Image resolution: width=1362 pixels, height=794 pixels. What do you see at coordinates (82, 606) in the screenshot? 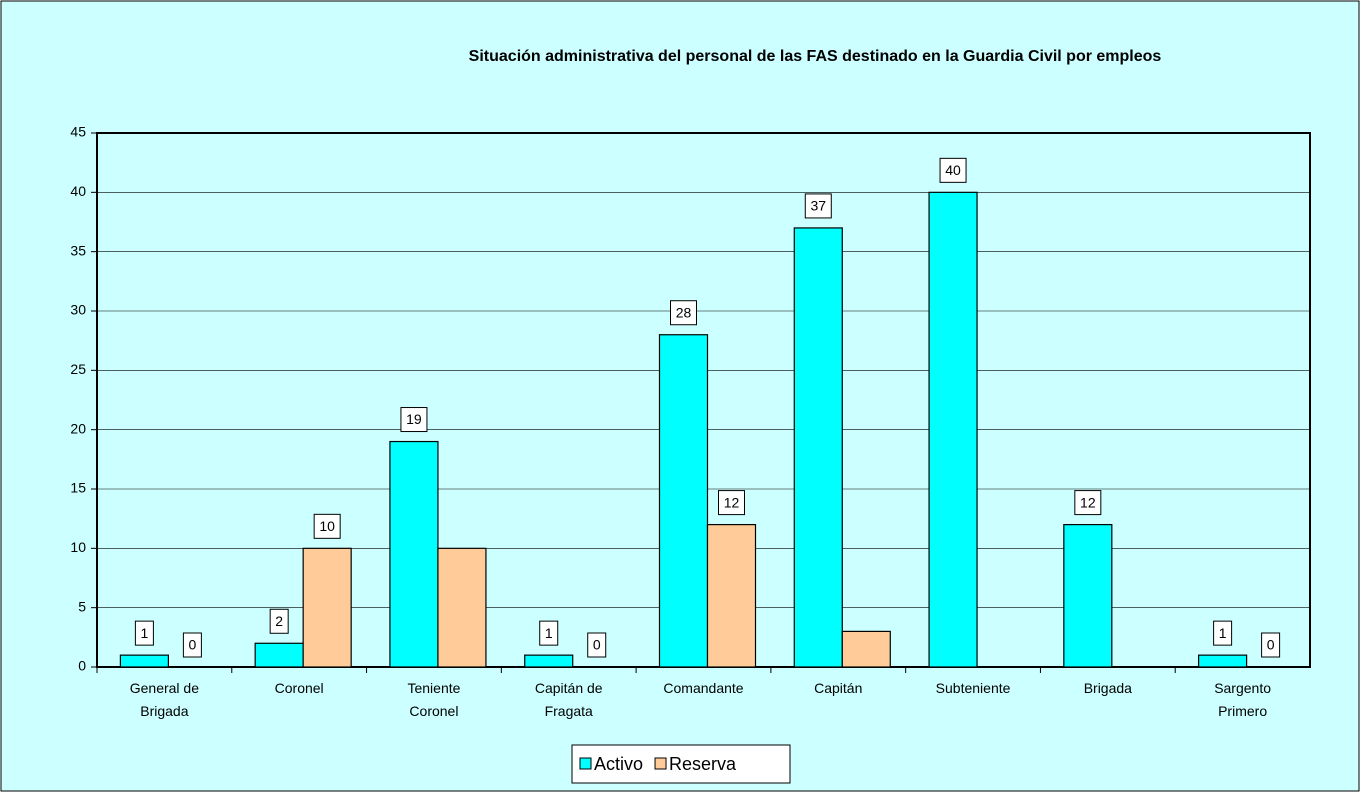
I see `y-tick-label: 5` at bounding box center [82, 606].